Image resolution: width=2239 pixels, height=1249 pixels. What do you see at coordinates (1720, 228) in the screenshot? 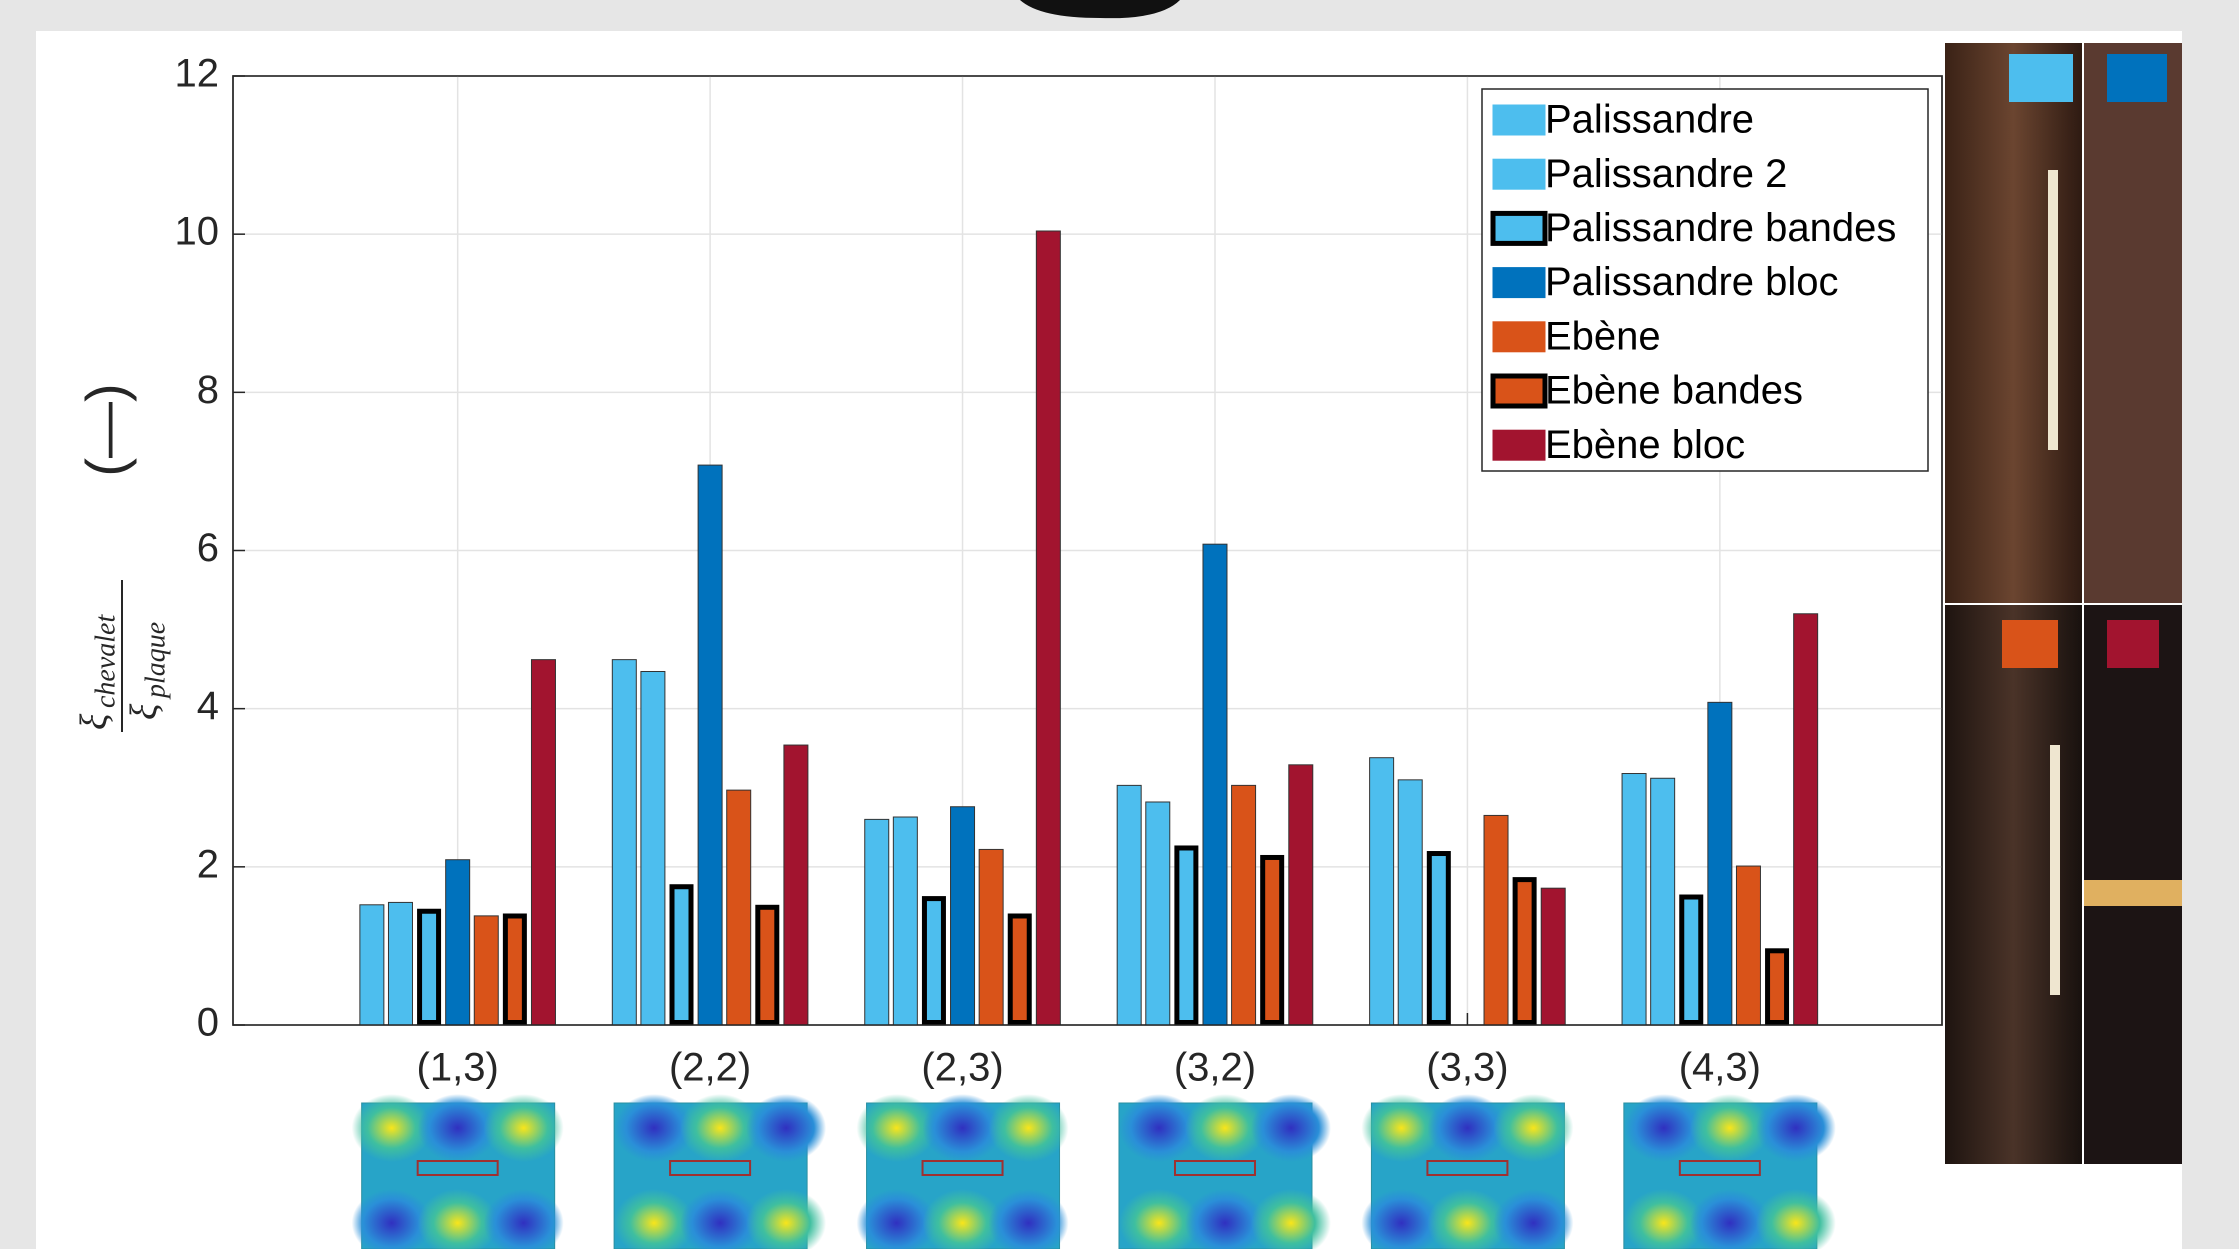
I see `legend-label: Palissandre bandes` at bounding box center [1720, 228].